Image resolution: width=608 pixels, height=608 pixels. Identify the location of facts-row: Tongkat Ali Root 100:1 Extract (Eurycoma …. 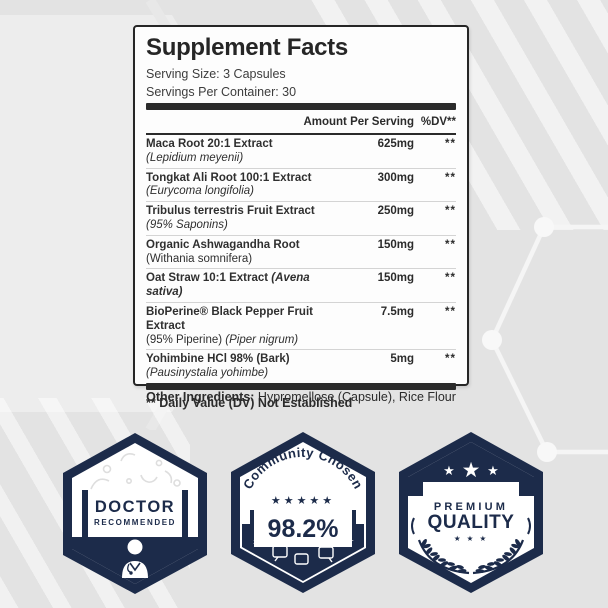
(301, 186).